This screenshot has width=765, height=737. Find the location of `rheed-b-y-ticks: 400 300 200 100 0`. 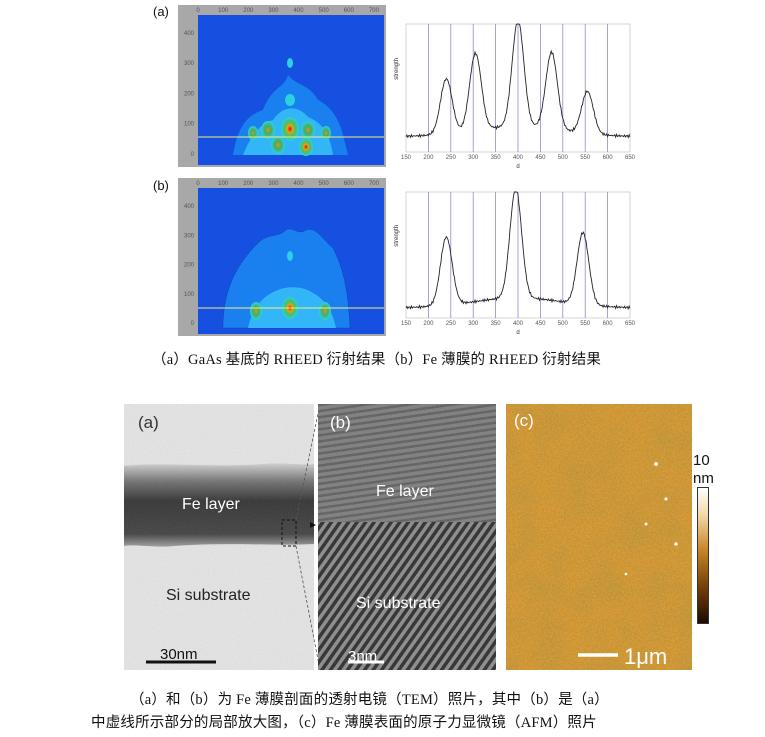

rheed-b-y-ticks: 400 300 200 100 0 is located at coordinates (189, 265).